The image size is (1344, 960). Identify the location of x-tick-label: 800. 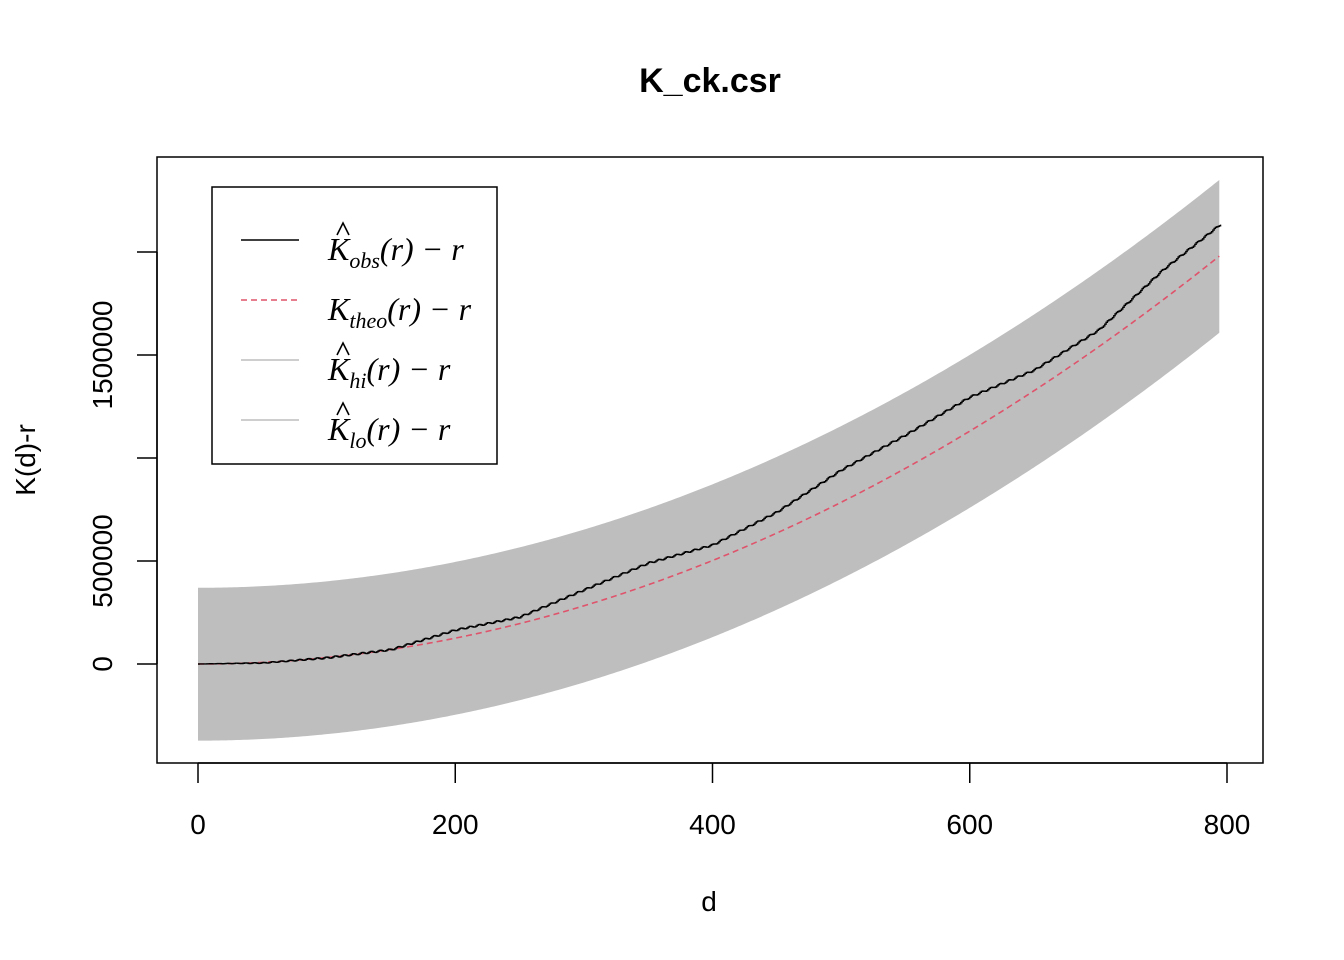
(1227, 824).